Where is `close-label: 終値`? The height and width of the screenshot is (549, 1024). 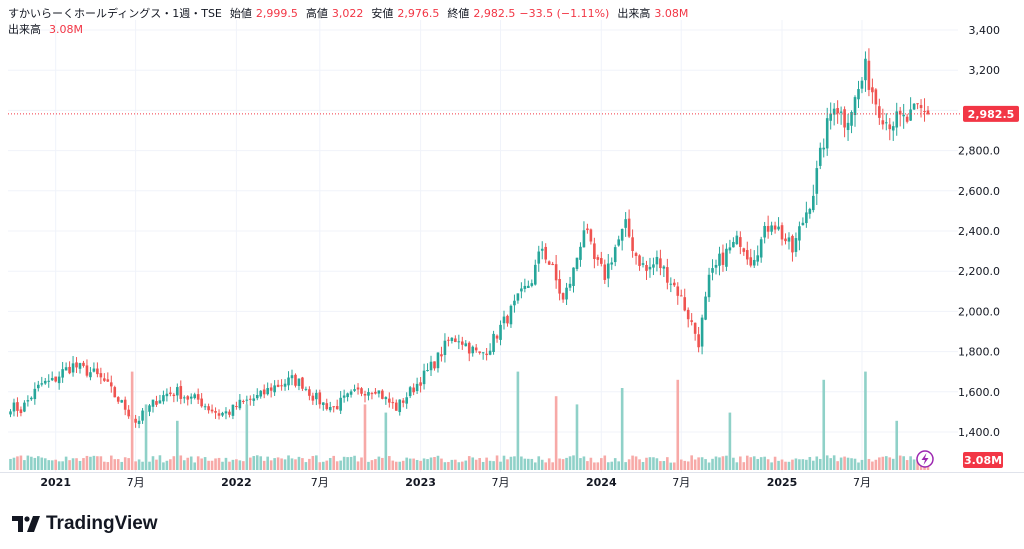 close-label: 終値 is located at coordinates (458, 13).